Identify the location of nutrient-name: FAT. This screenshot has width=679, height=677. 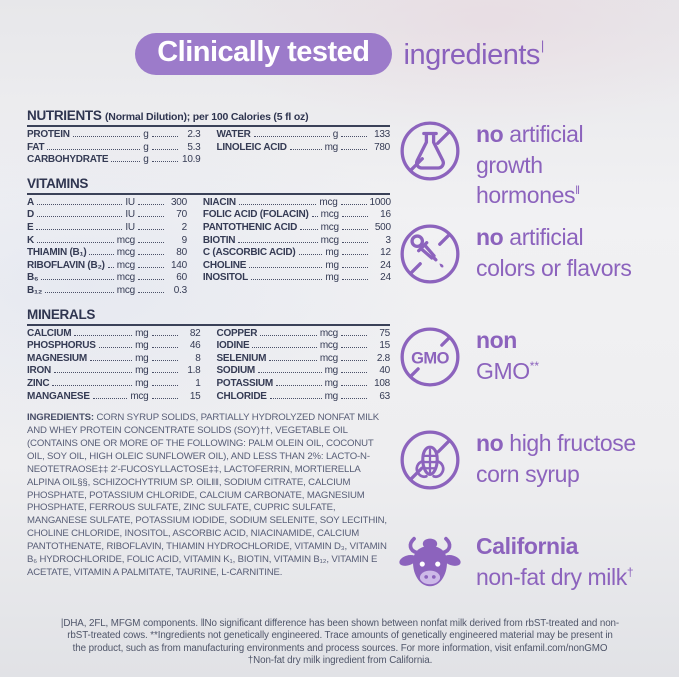
(36, 147).